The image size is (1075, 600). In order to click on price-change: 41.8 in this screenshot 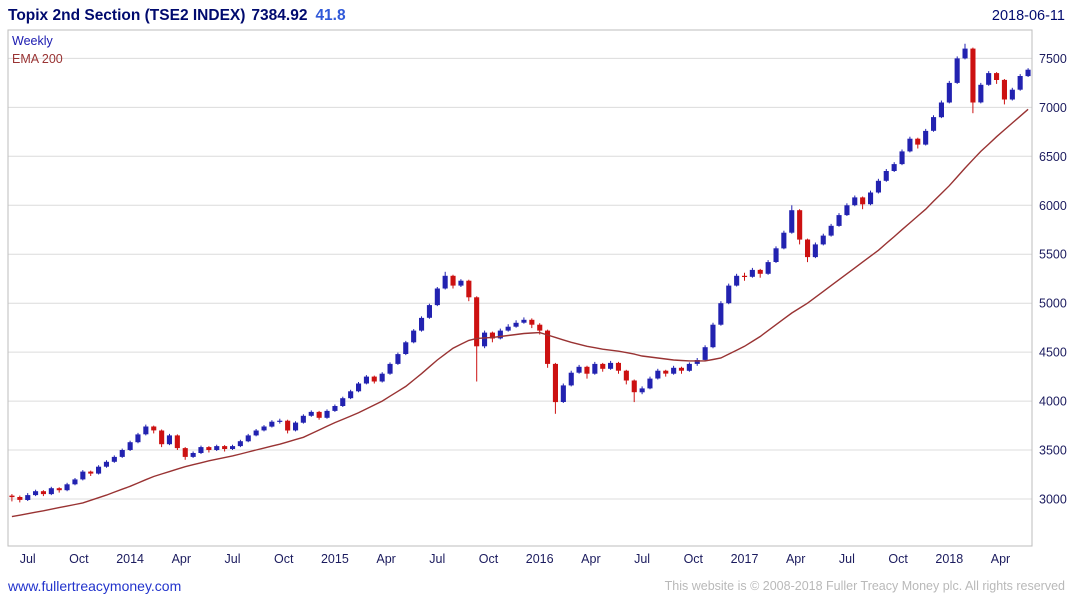, I will do `click(330, 15)`.